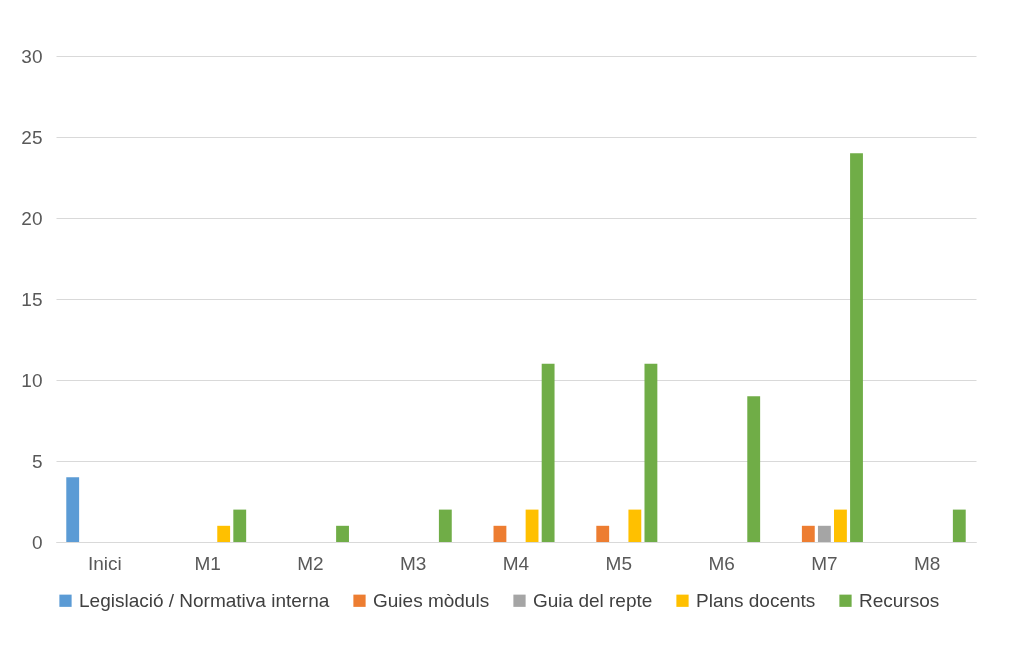  Describe the element at coordinates (207, 563) in the screenshot. I see `x-tick-label: M1` at that location.